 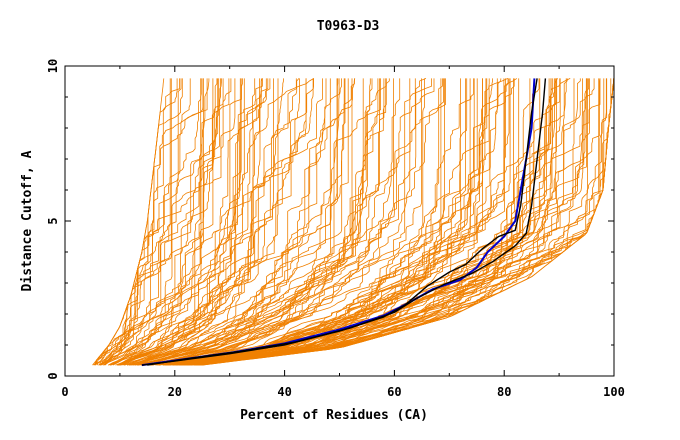 I want to click on y-axis-label: Distance Cutoff, A, so click(x=27, y=220).